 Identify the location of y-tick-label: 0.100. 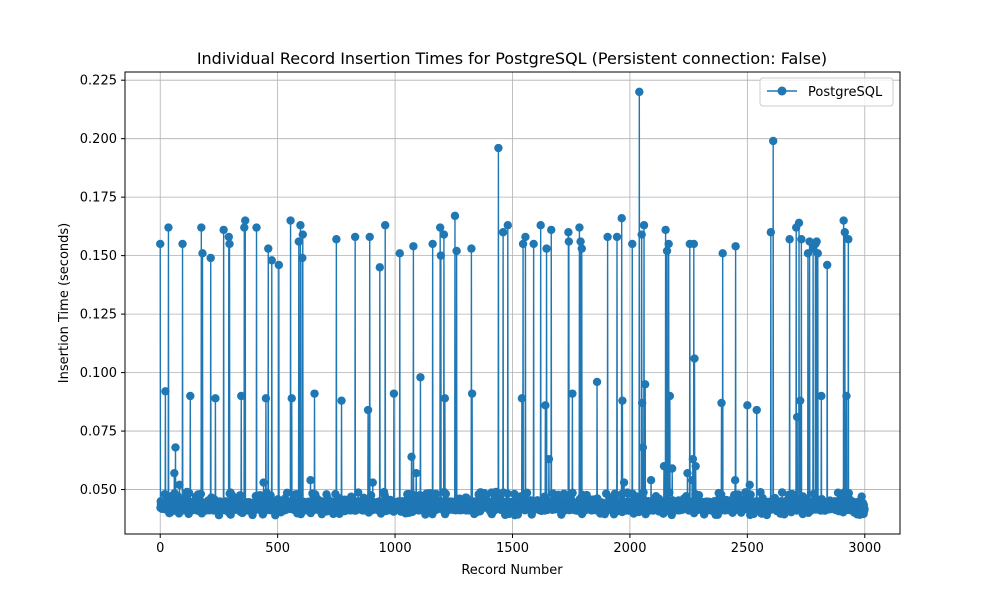
(98, 373).